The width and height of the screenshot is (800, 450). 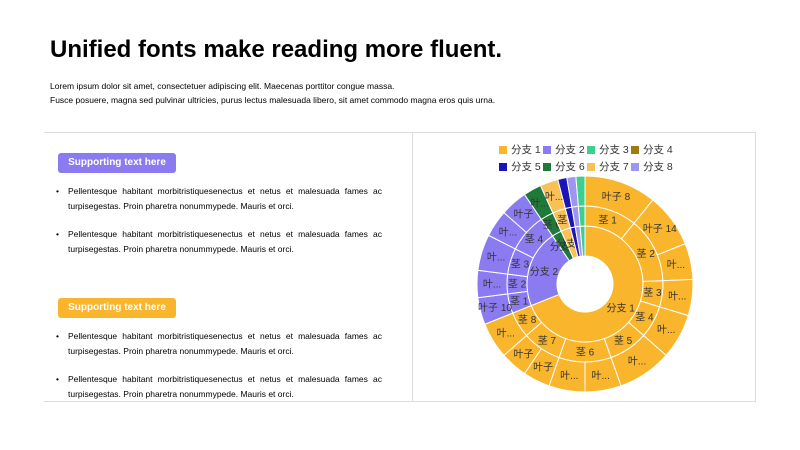 I want to click on supporting-label-2: Supporting text here, so click(x=117, y=308).